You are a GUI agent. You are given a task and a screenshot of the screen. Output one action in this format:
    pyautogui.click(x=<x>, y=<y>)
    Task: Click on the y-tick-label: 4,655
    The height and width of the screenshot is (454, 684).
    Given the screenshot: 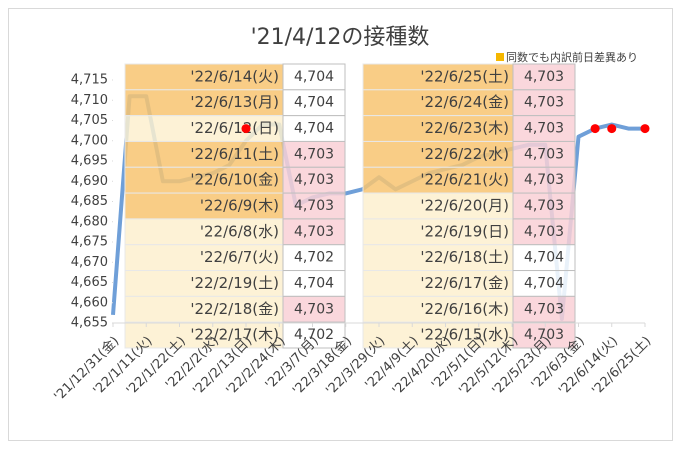 What is the action you would take?
    pyautogui.click(x=89, y=323)
    